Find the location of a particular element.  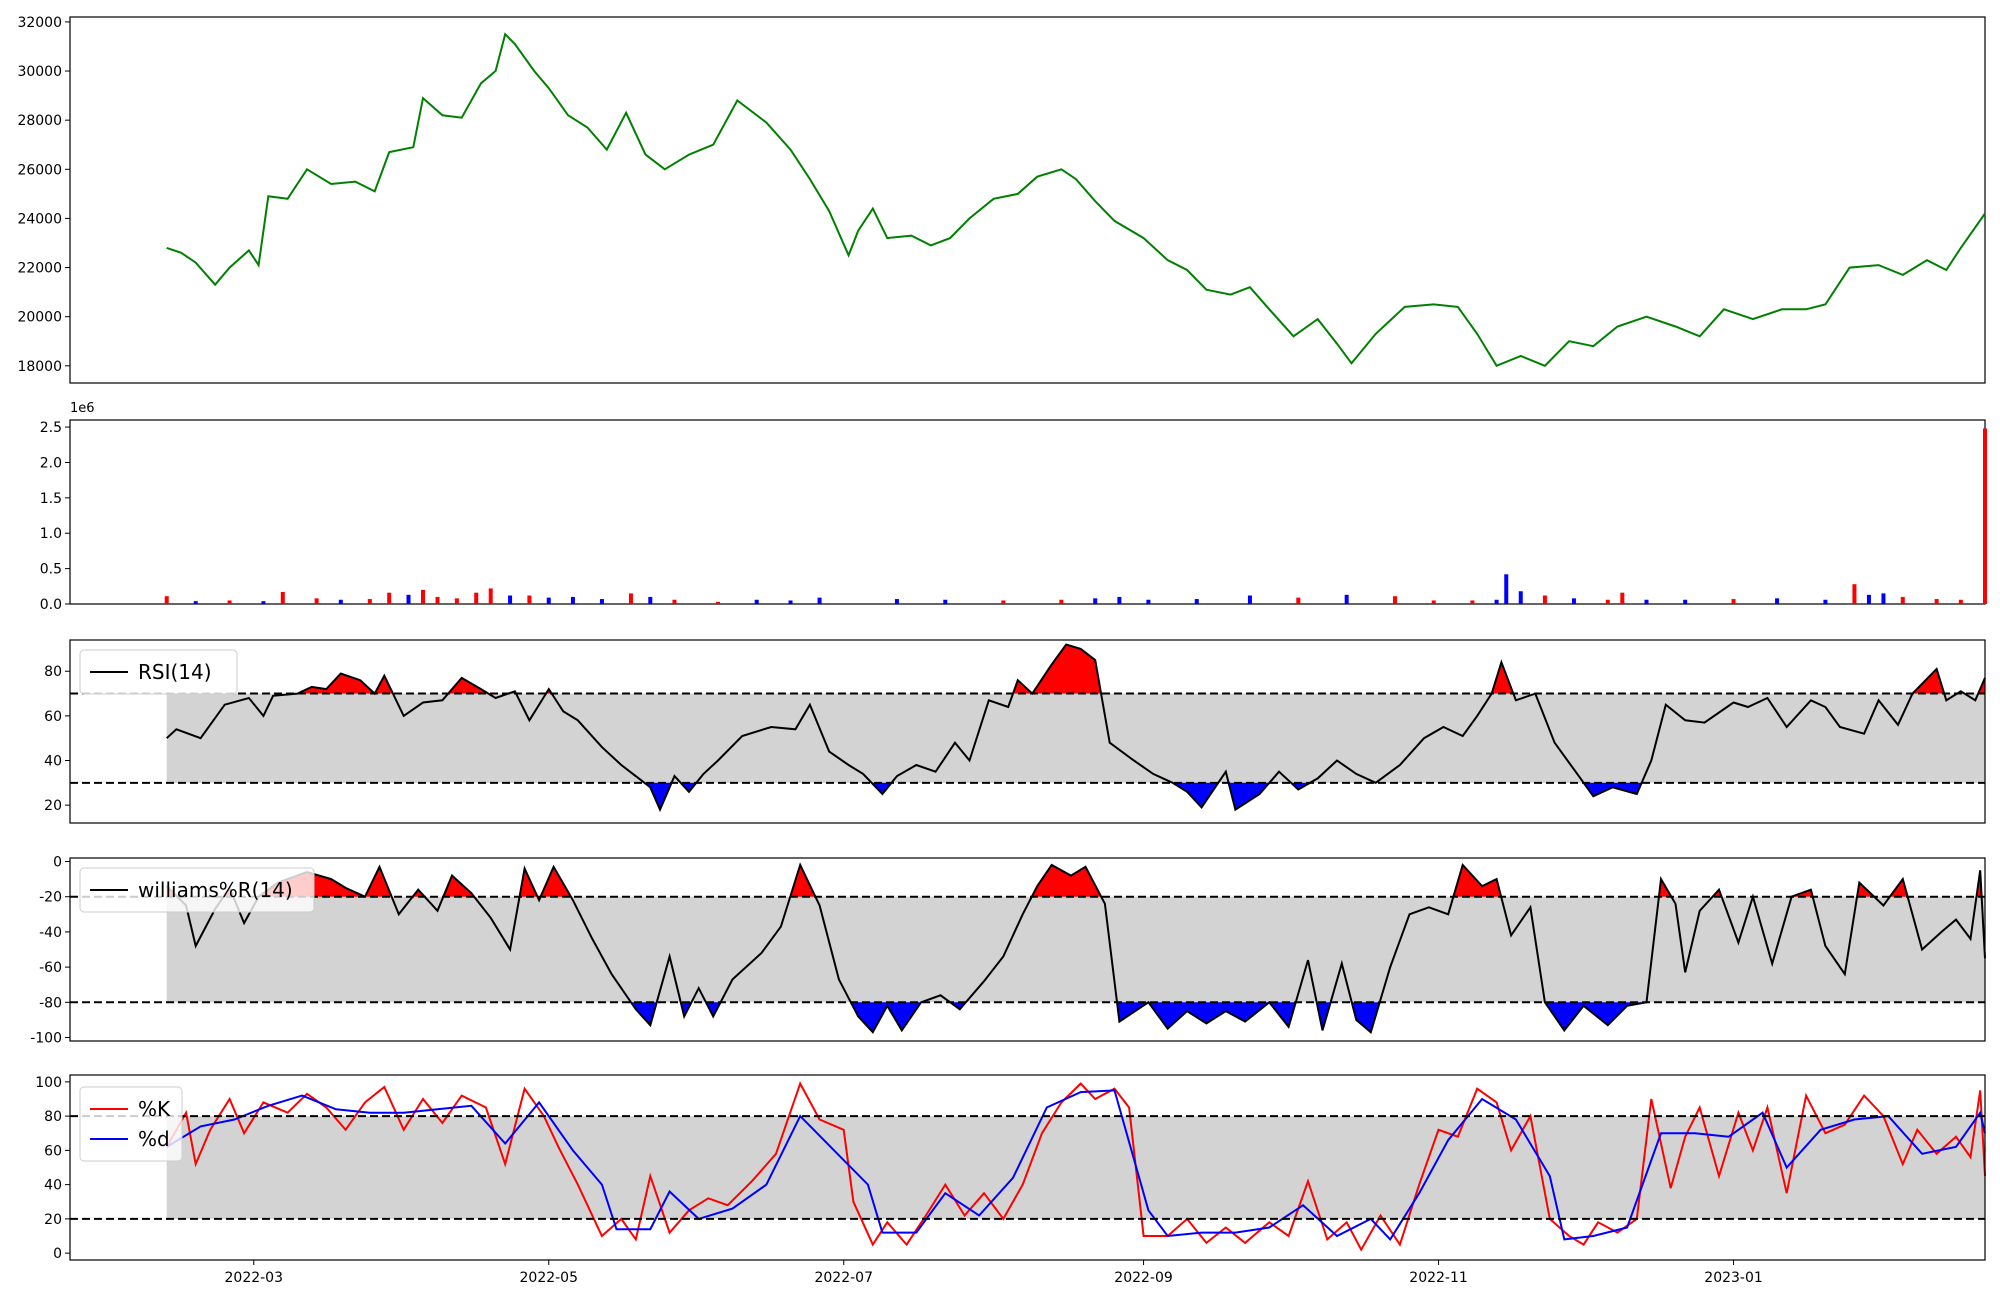

williams-ytick-label: 0 is located at coordinates (57, 863).